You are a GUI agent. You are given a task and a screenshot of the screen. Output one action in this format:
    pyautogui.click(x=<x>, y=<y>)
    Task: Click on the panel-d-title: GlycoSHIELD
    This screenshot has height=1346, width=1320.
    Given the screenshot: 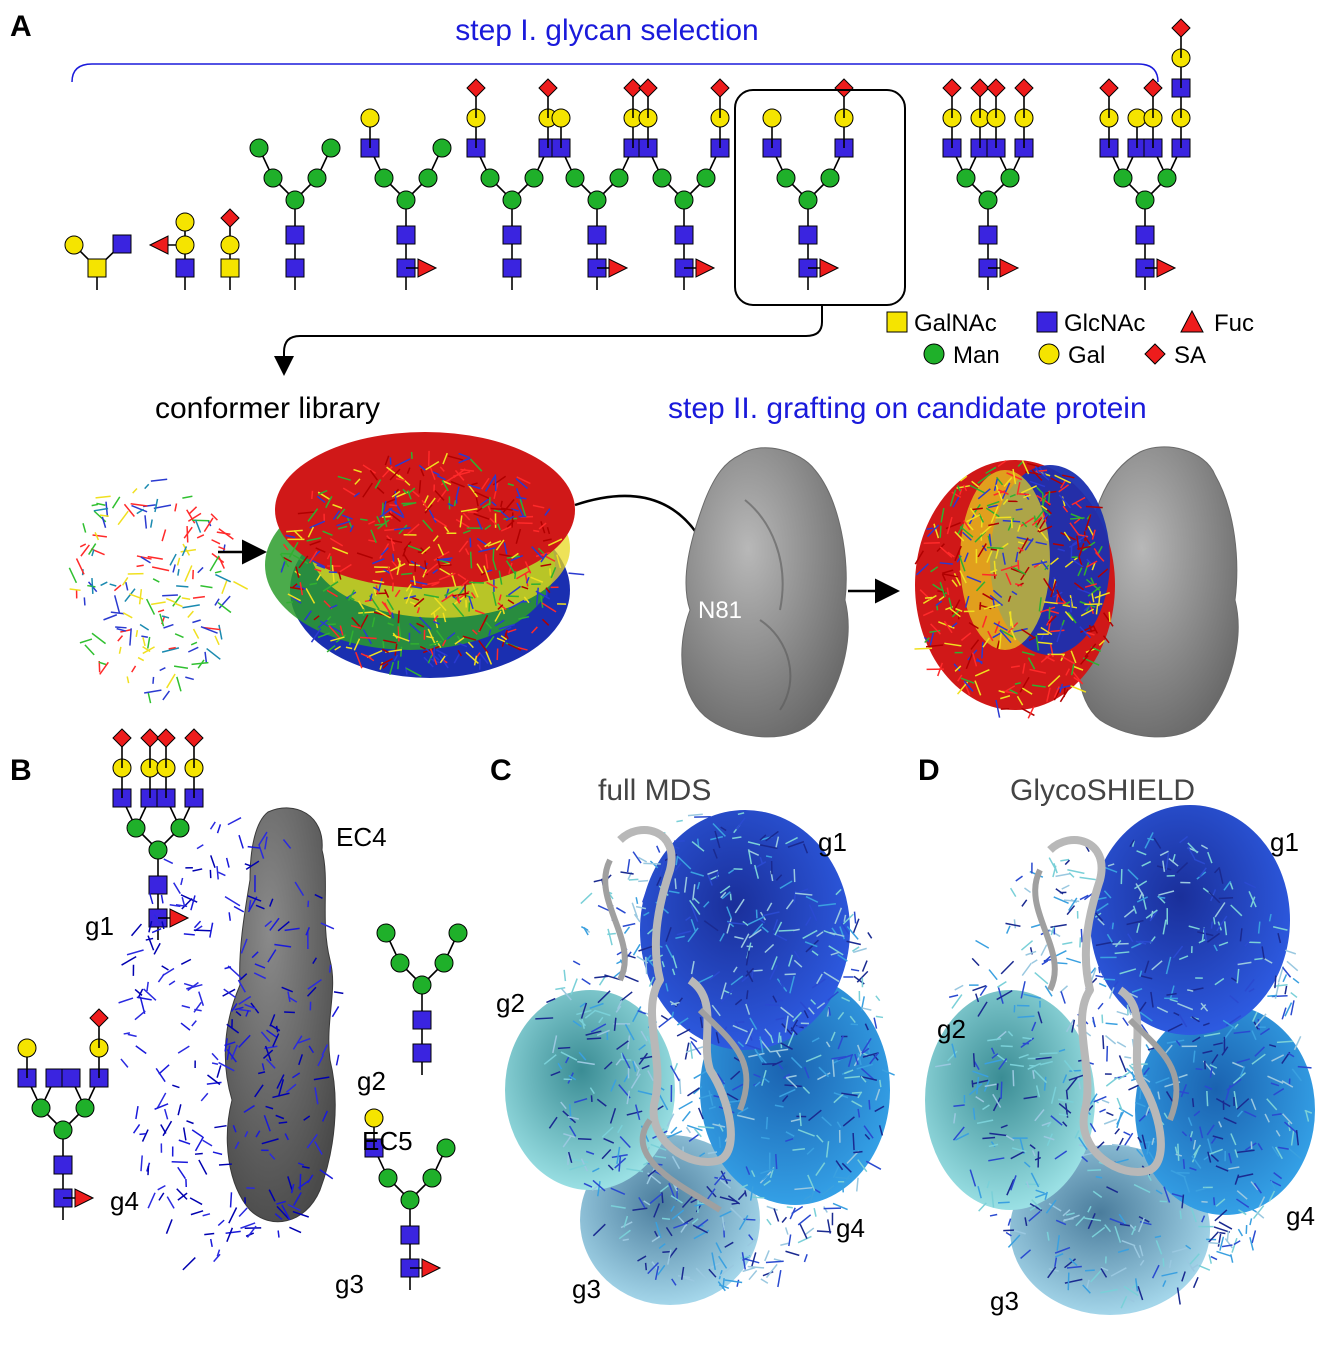 What is the action you would take?
    pyautogui.click(x=1102, y=790)
    